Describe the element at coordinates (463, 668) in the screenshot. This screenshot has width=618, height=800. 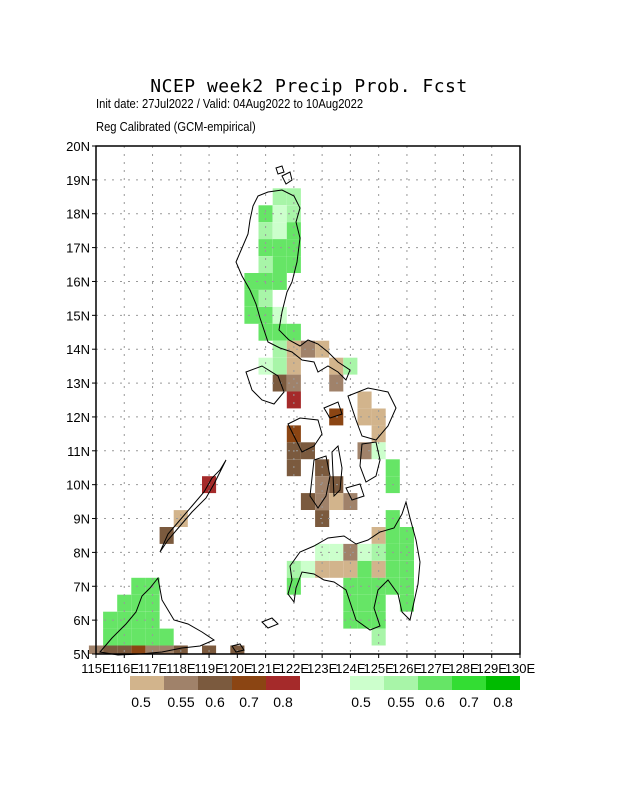
I see `lon-tick-label: 128E` at that location.